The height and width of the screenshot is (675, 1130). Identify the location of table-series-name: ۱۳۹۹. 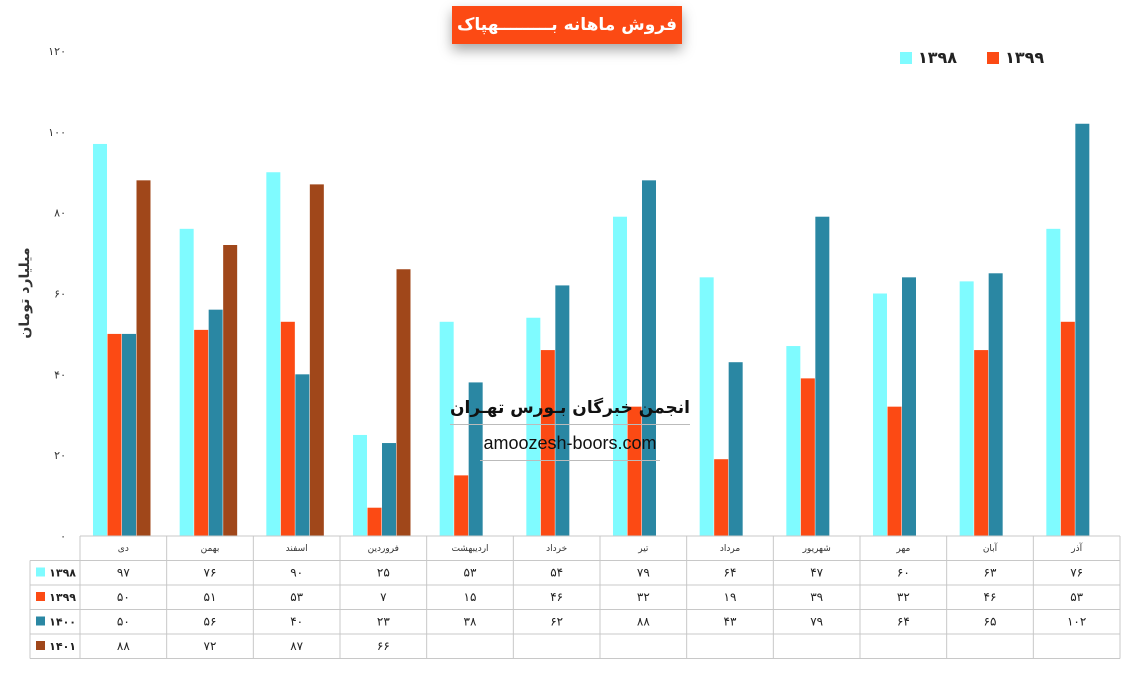
(62, 597).